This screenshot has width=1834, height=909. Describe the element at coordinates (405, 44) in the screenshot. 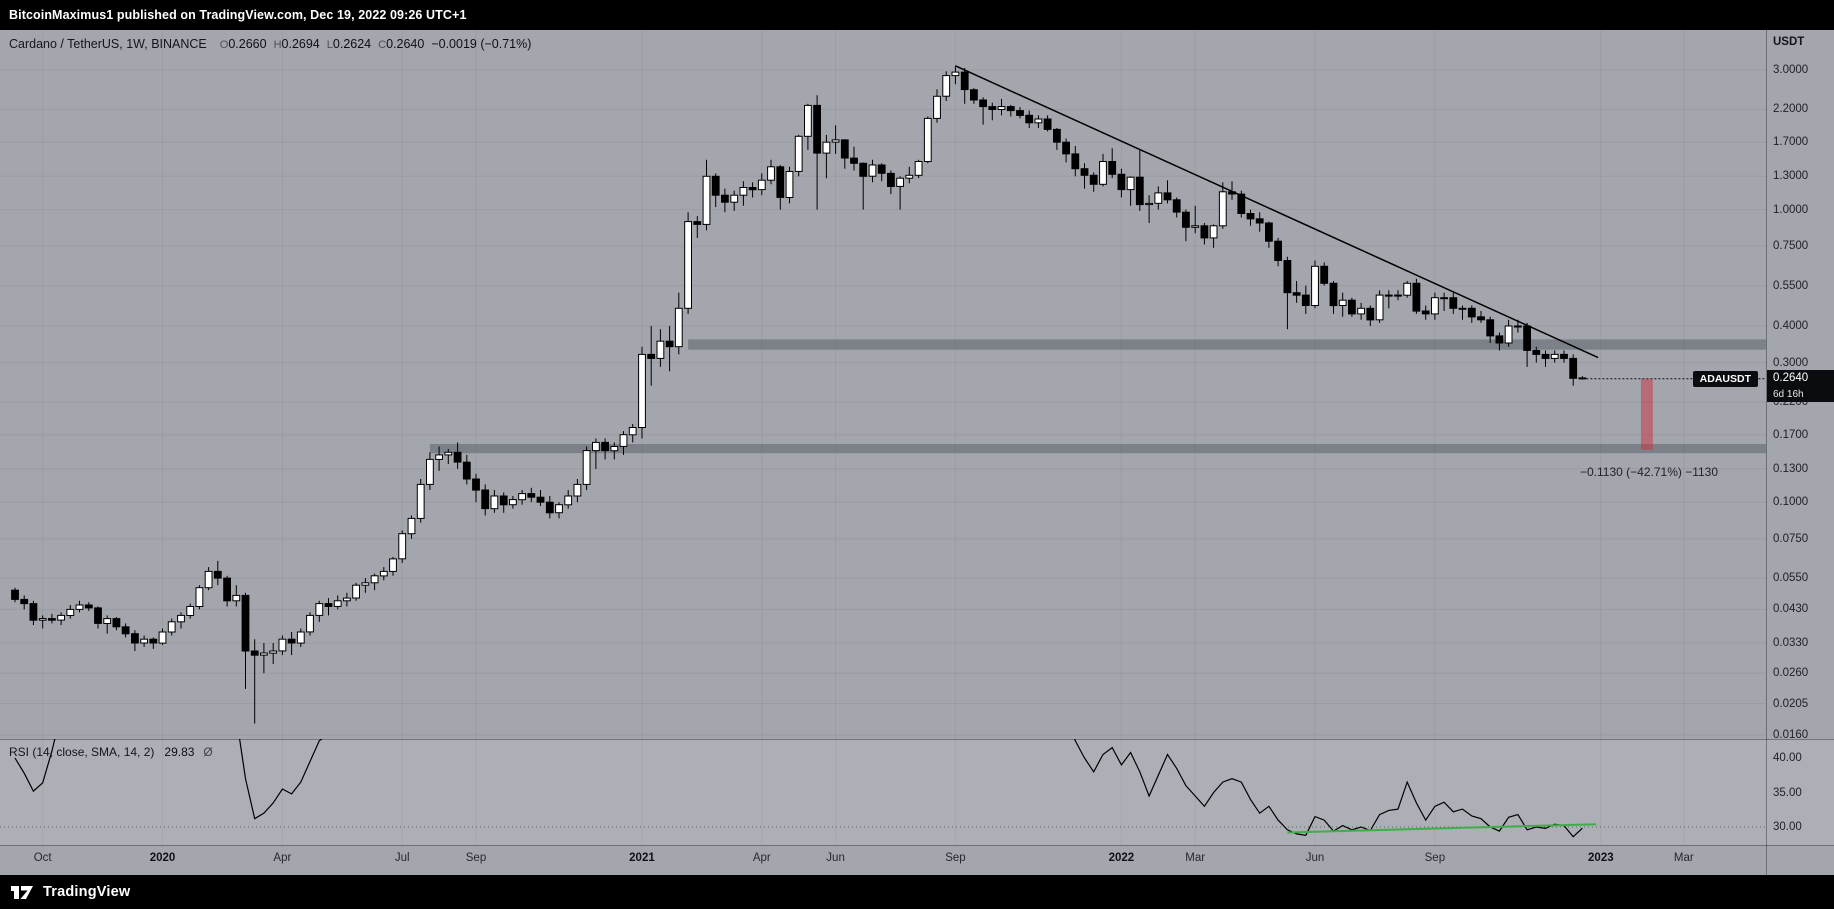

I see `close-value: 0.2640` at that location.